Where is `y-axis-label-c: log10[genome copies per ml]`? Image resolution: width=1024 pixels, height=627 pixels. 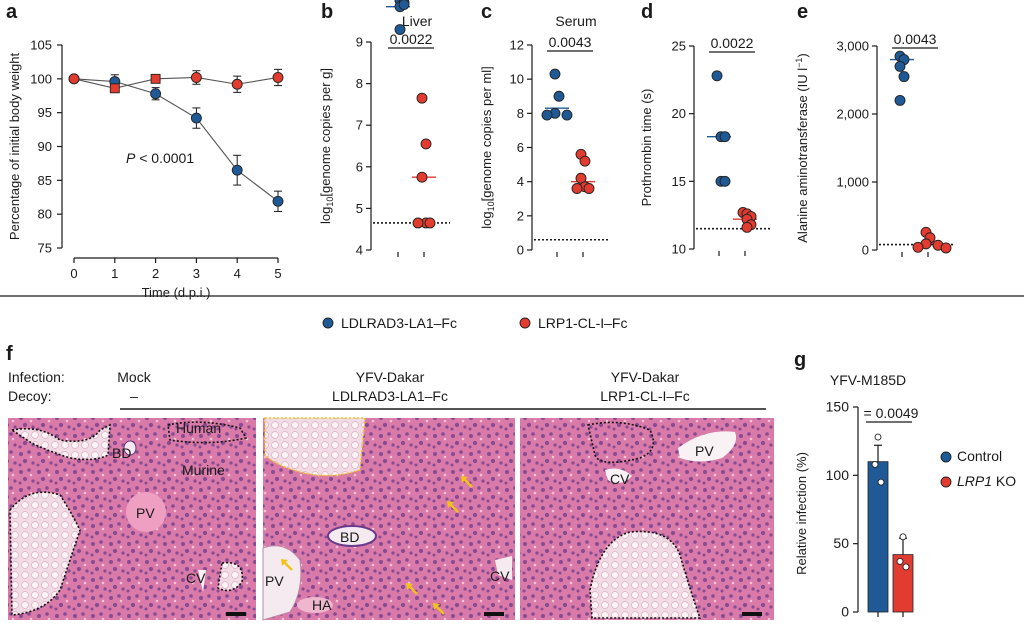 y-axis-label-c: log10[genome copies per ml] is located at coordinates (487, 147).